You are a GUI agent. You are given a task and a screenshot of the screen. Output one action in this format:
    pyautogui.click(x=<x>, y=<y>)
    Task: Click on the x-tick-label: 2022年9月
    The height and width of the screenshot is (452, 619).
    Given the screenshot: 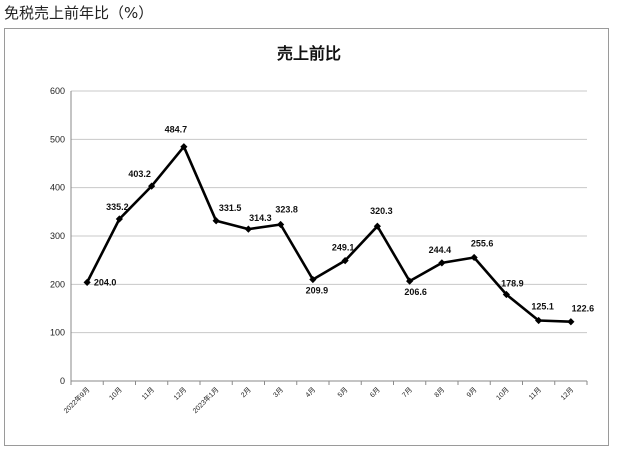 What is the action you would take?
    pyautogui.click(x=77, y=400)
    